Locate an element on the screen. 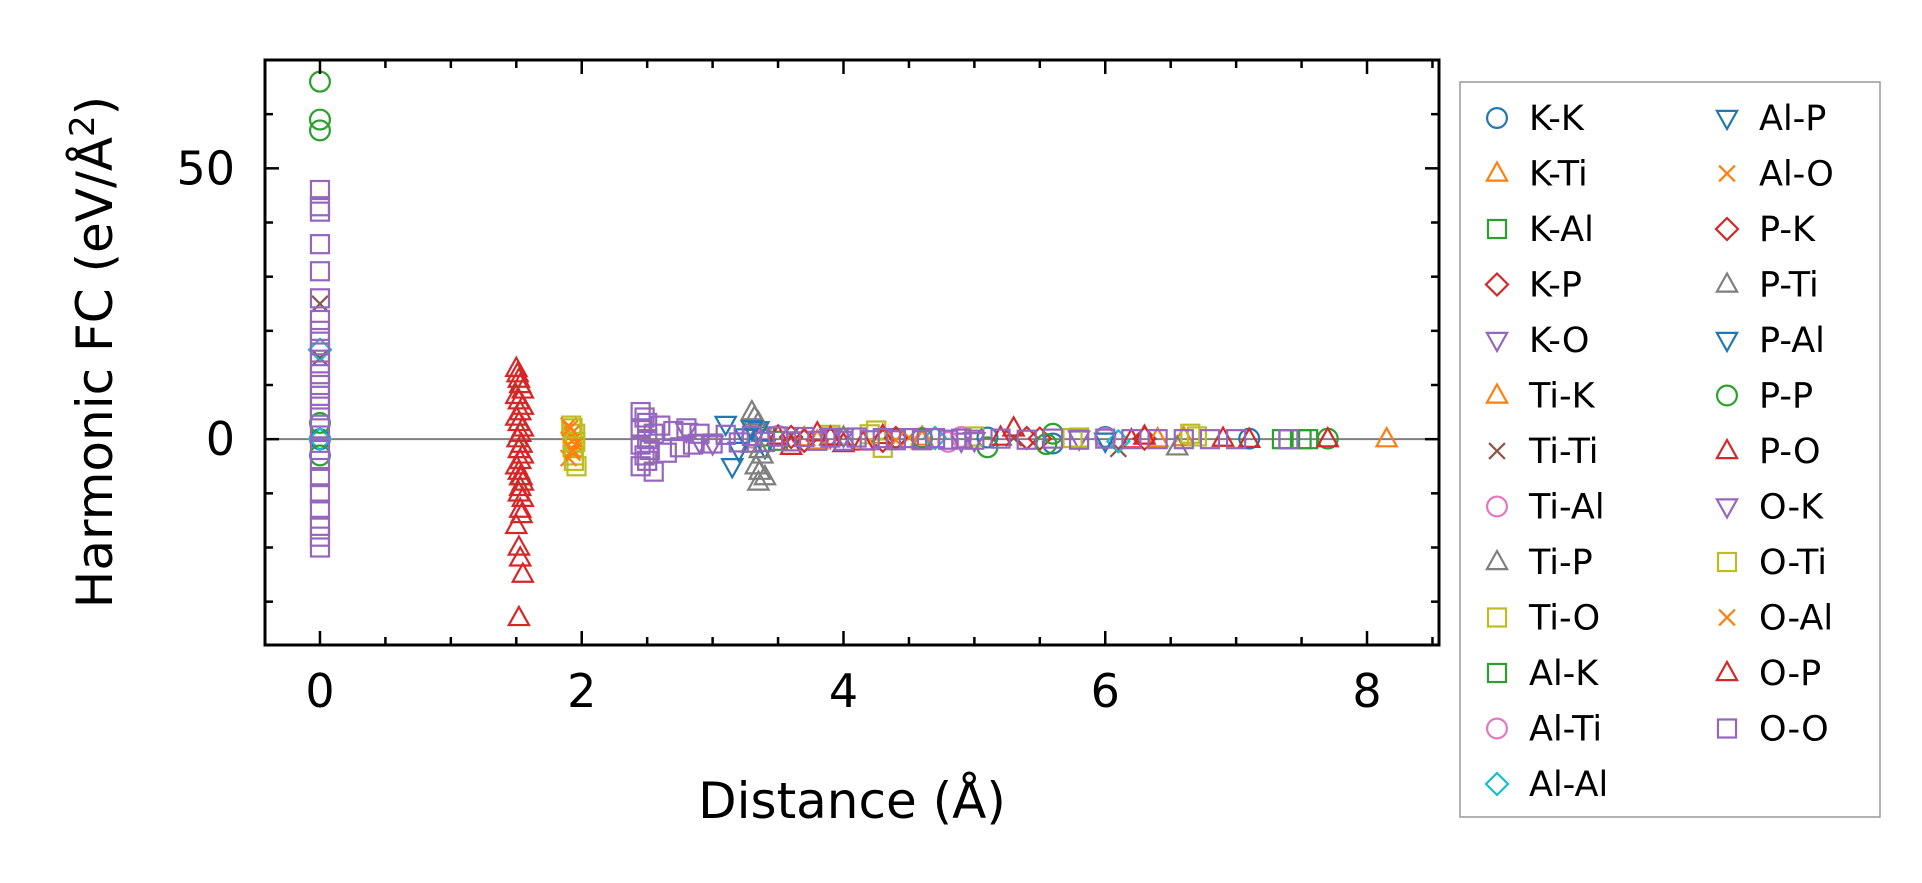  series-O-P is located at coordinates (870, 442).